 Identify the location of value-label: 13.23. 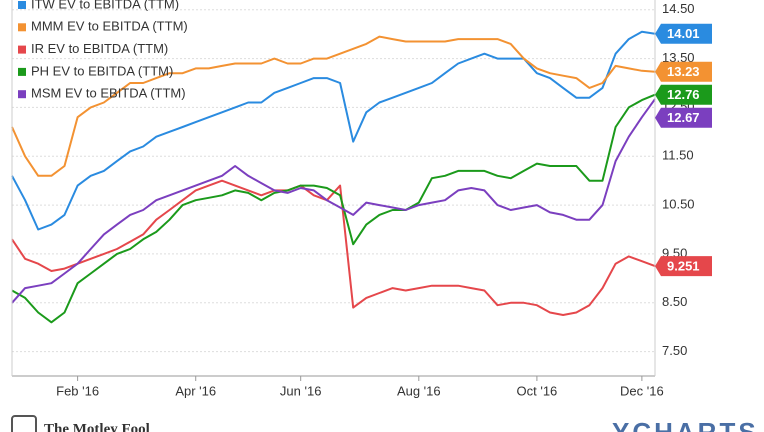
(683, 71).